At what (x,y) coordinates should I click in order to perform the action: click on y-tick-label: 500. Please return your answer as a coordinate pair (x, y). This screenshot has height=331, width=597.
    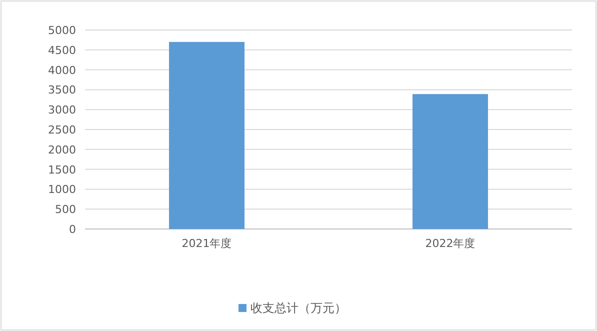
    Looking at the image, I should click on (65, 209).